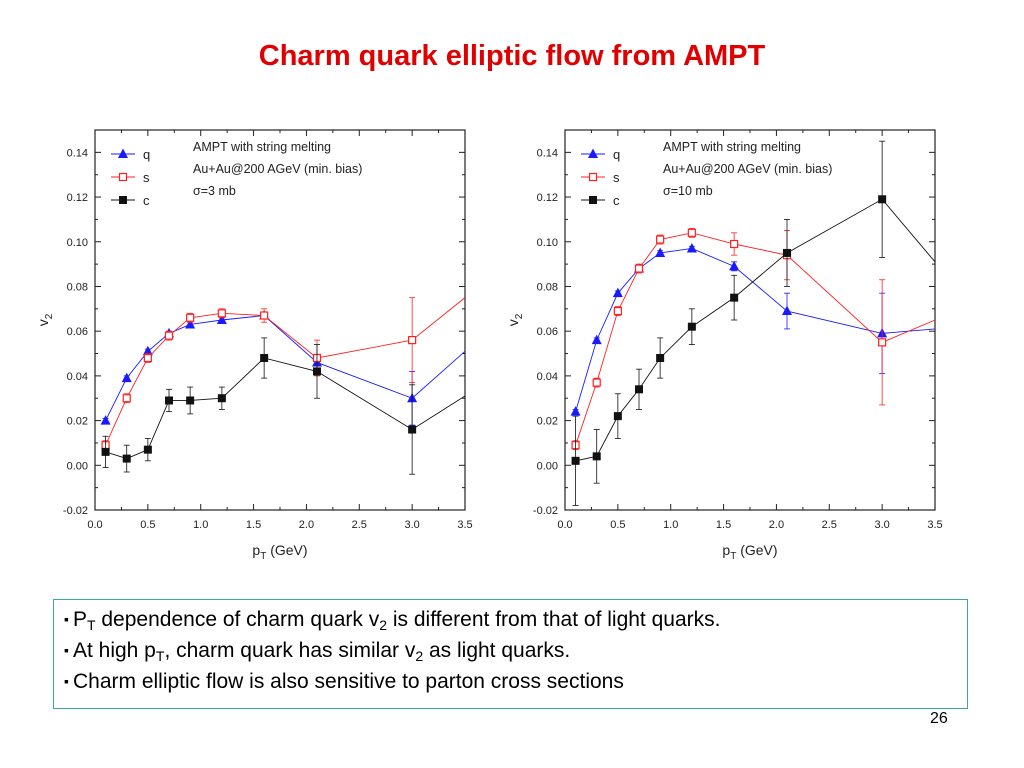 The height and width of the screenshot is (768, 1024). I want to click on legend: qsc, so click(130, 177).